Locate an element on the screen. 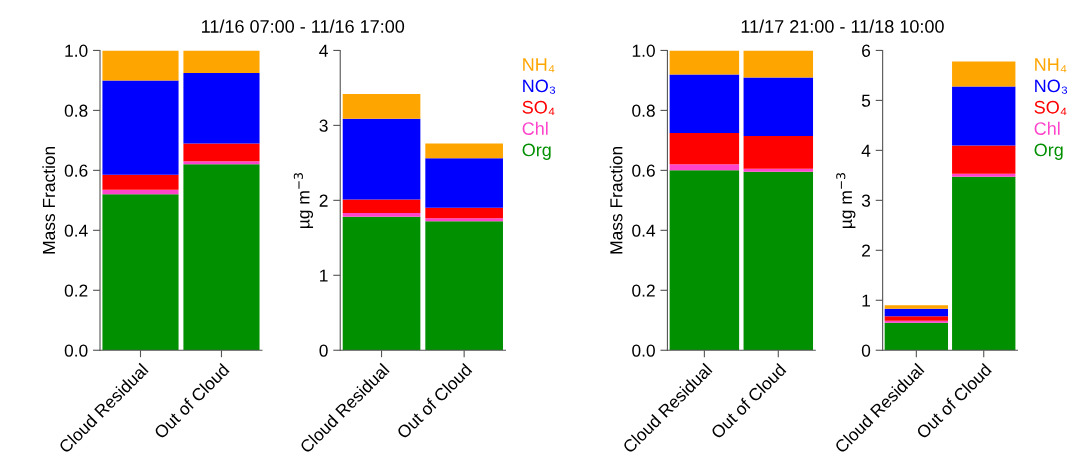 The width and height of the screenshot is (1087, 467). text: NH₄ is located at coordinates (539, 65).